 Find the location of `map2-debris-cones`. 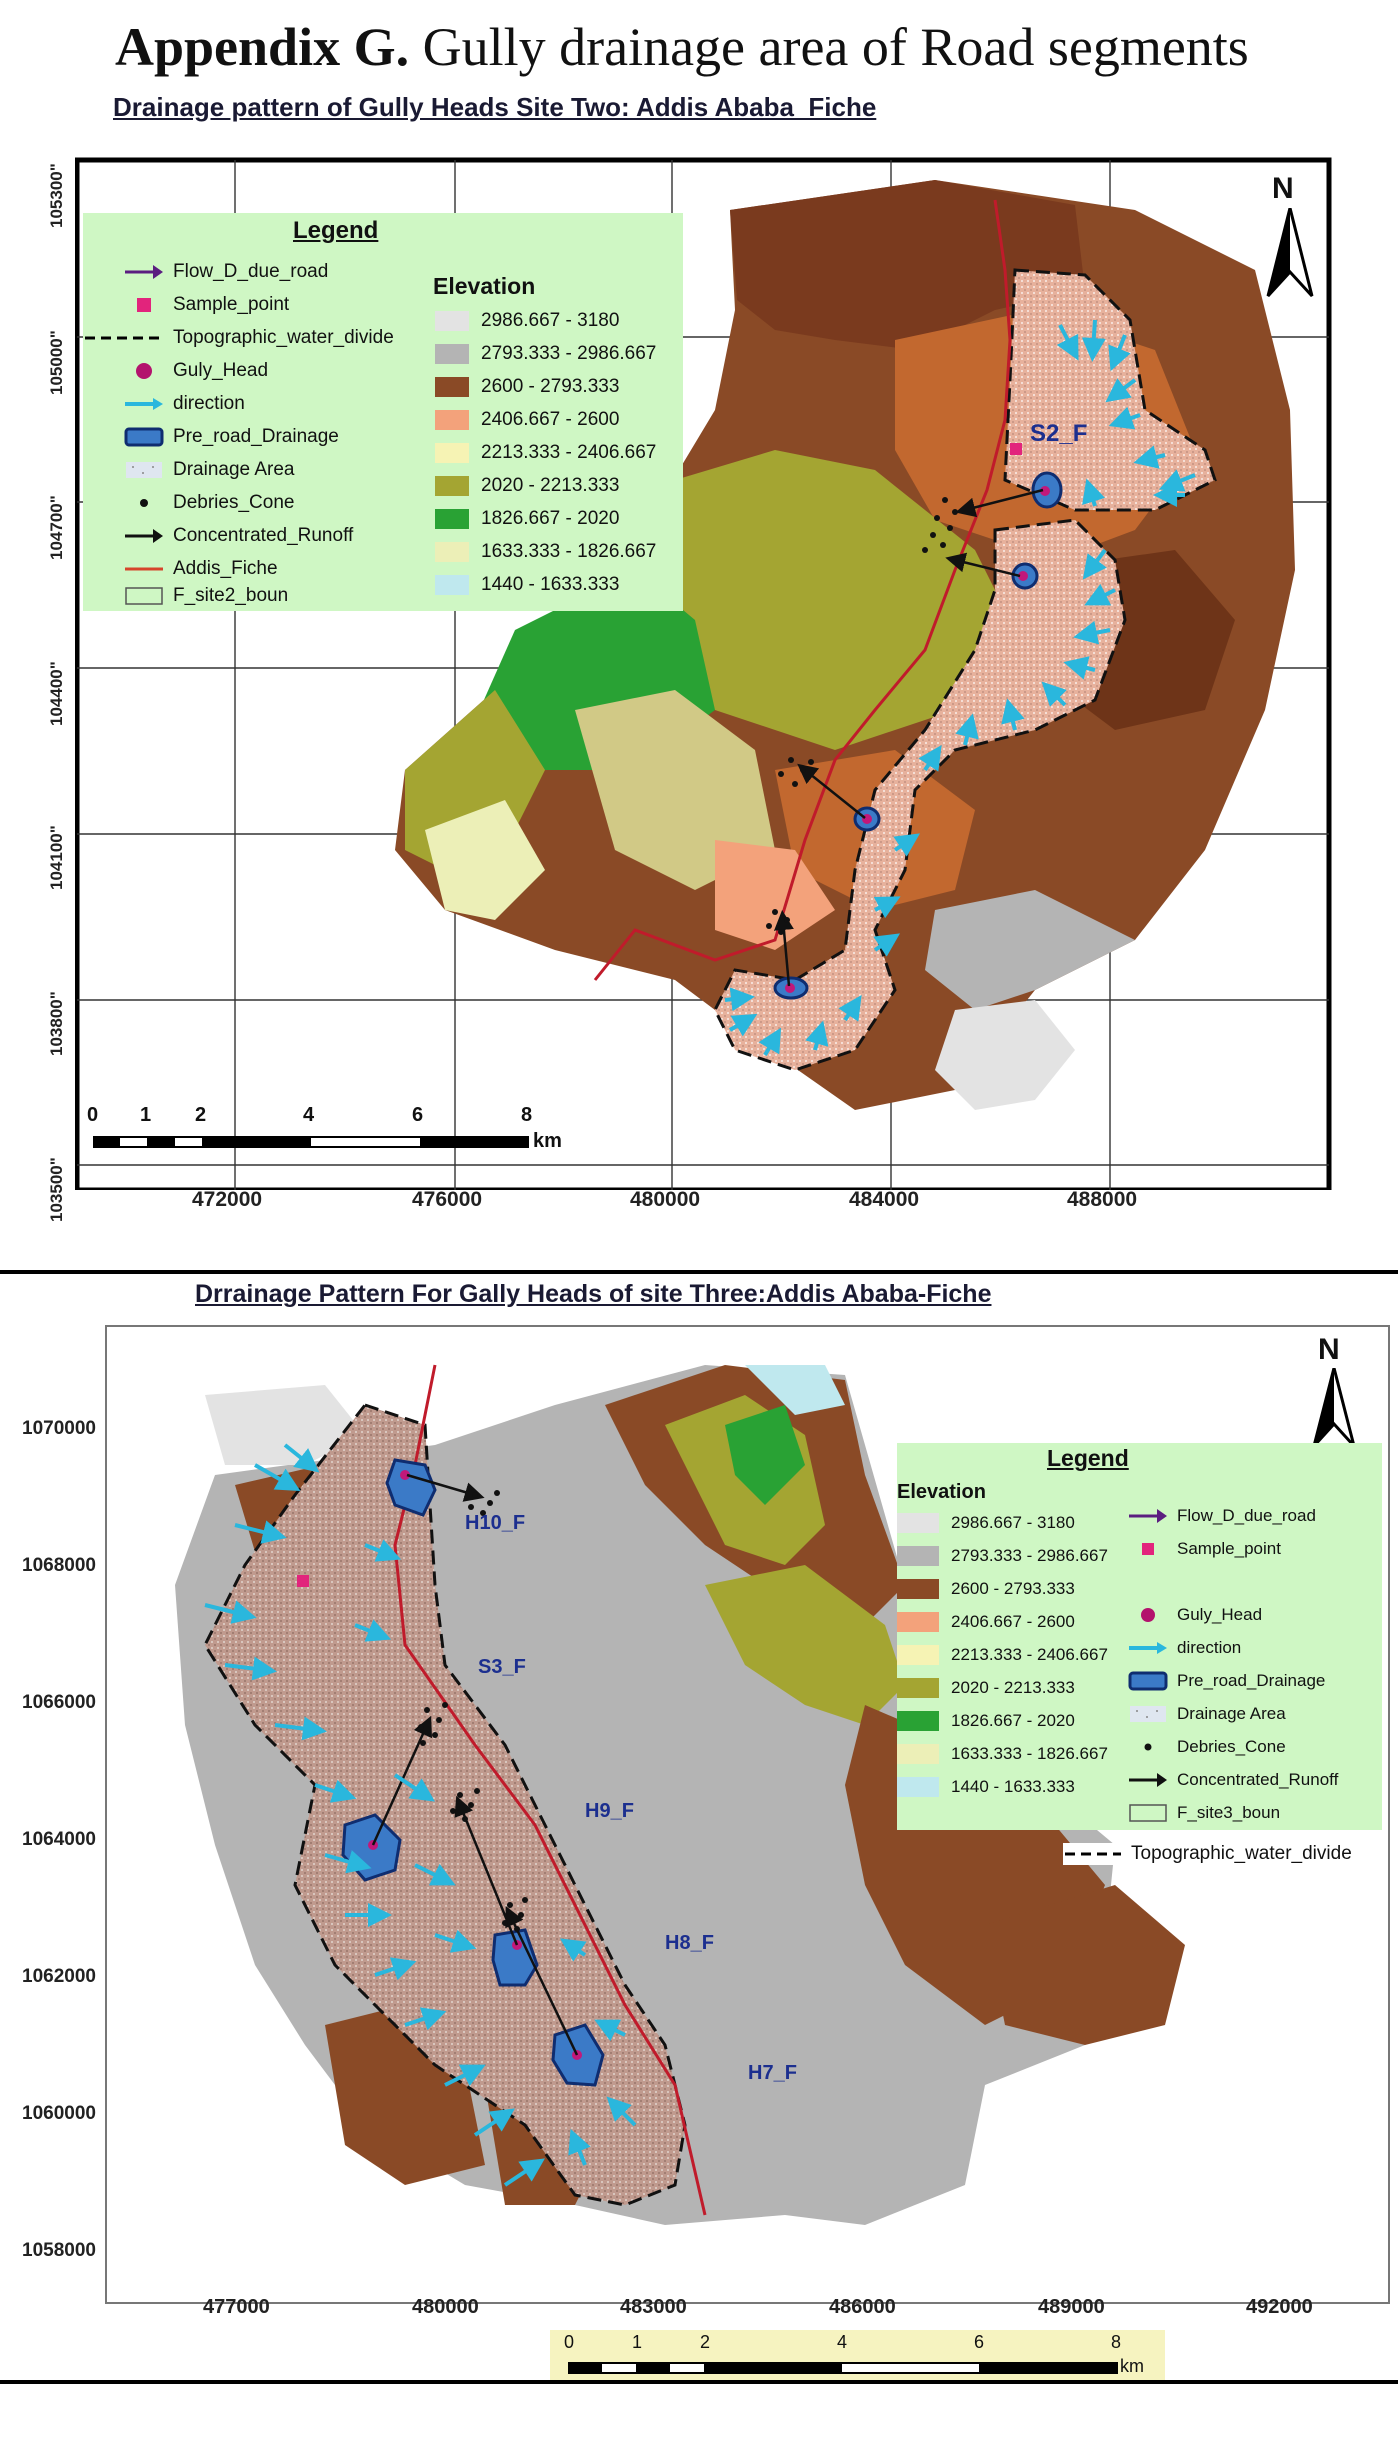

map2-debris-cones is located at coordinates (473, 1711).